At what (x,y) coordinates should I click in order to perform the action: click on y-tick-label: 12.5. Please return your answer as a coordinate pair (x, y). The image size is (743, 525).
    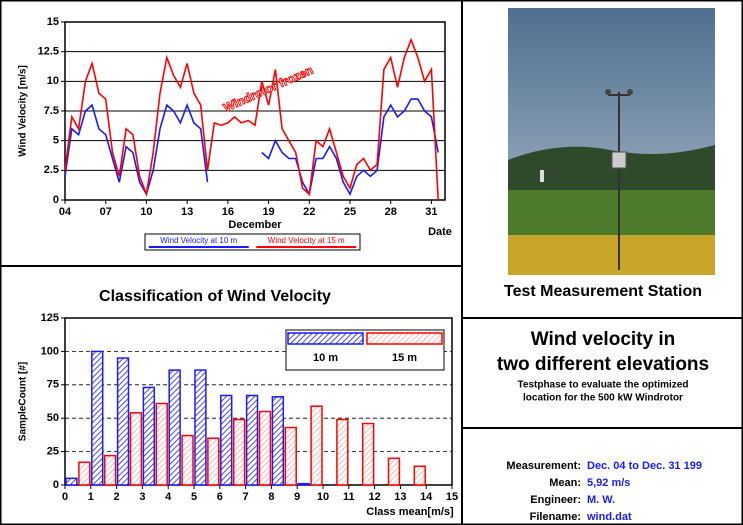
    Looking at the image, I should click on (48, 52).